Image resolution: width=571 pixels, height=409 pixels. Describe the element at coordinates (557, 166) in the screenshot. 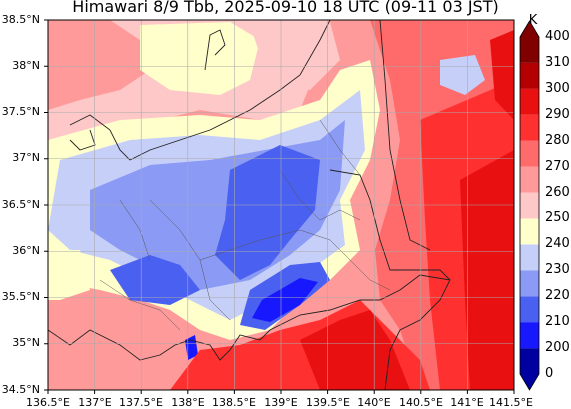

I see `colorbar-tick-label: 270` at that location.